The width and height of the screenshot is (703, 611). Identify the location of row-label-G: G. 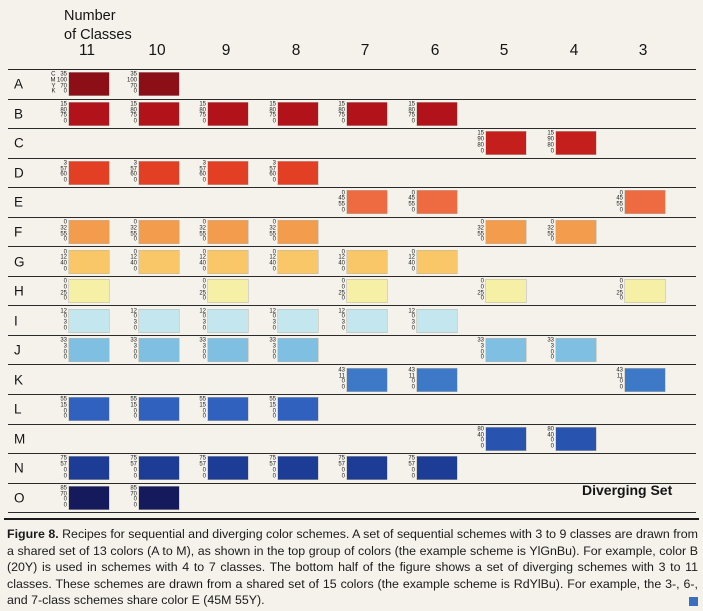
(19, 262).